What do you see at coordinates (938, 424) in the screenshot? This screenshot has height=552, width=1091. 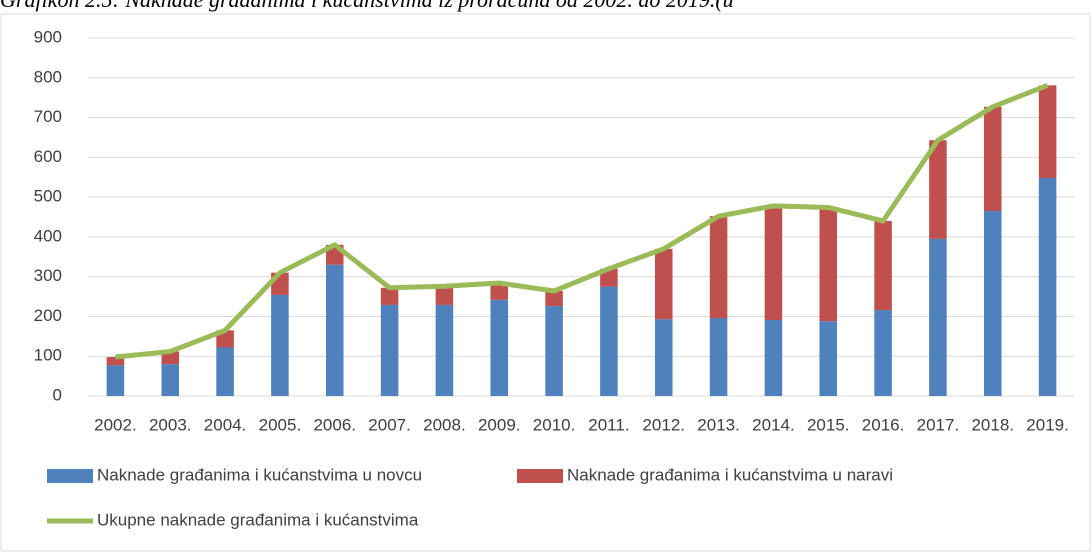 I see `x-tick-label: 2017.` at bounding box center [938, 424].